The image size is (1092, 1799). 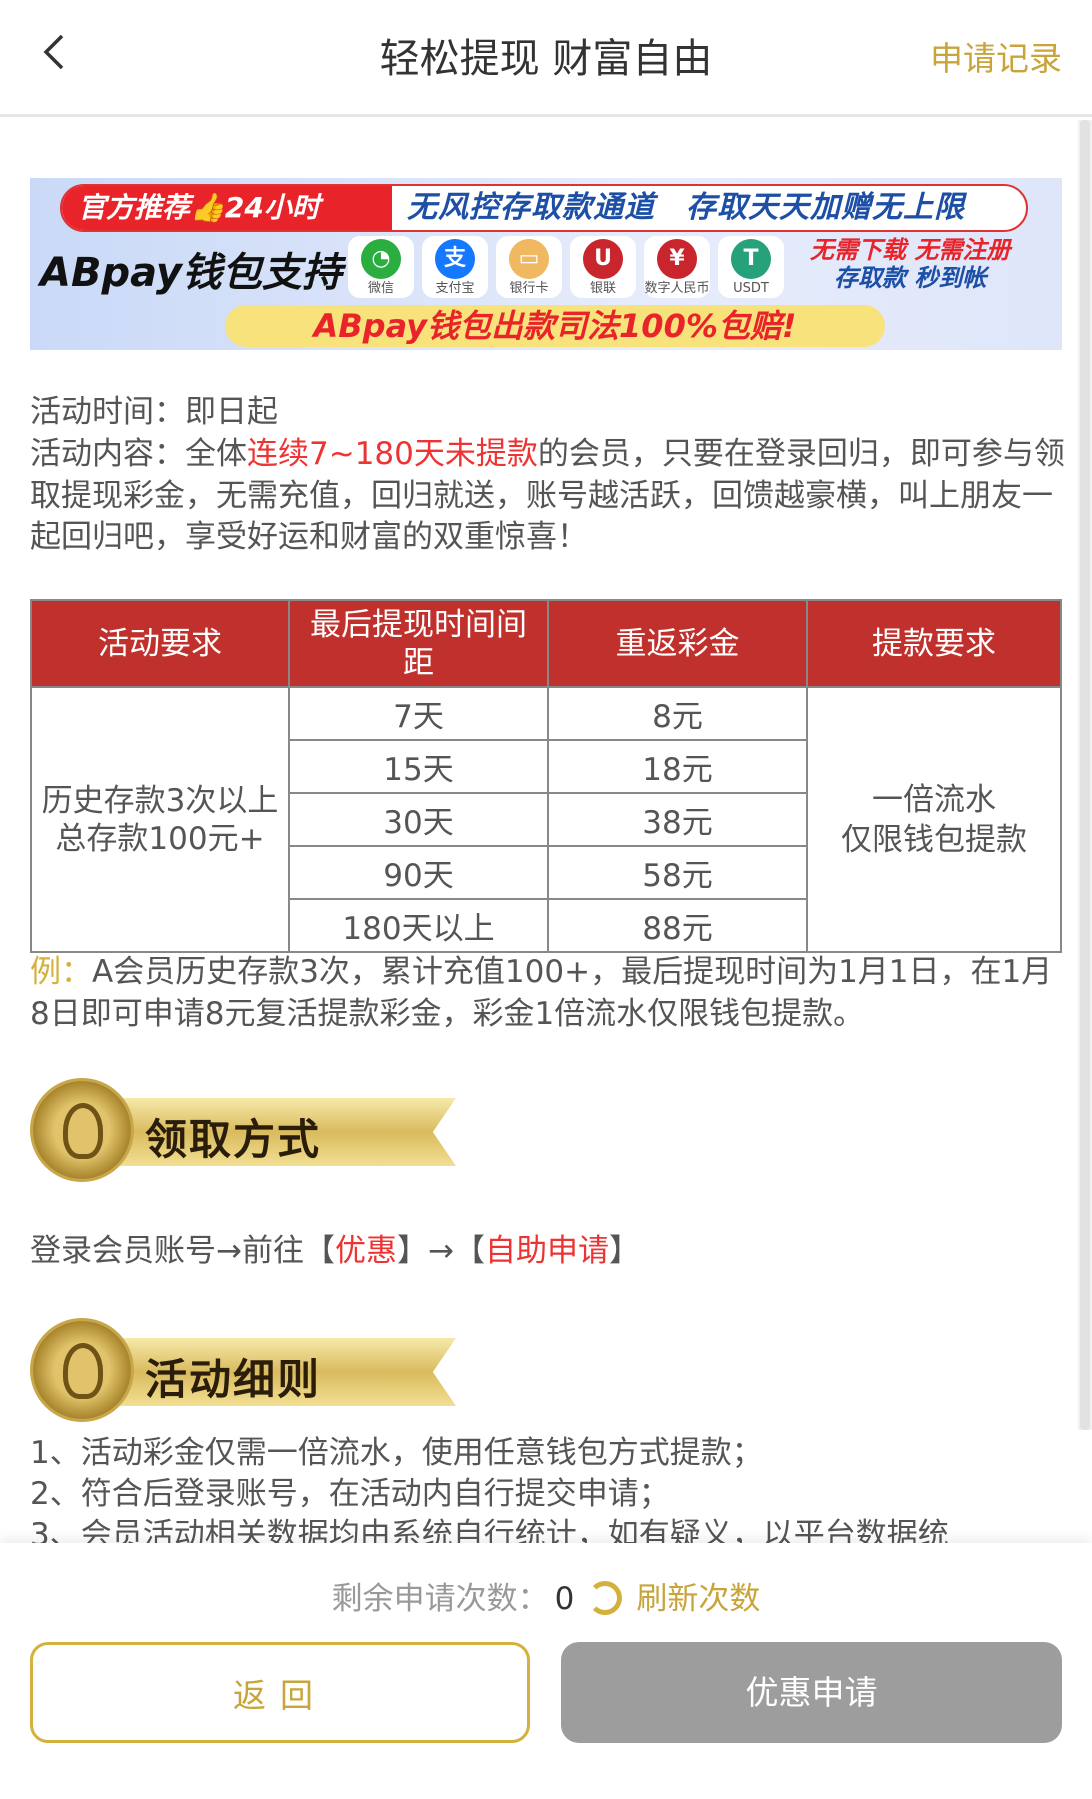 What do you see at coordinates (227, 208) in the screenshot?
I see `banner-recommend: 官方推荐👍24小时` at bounding box center [227, 208].